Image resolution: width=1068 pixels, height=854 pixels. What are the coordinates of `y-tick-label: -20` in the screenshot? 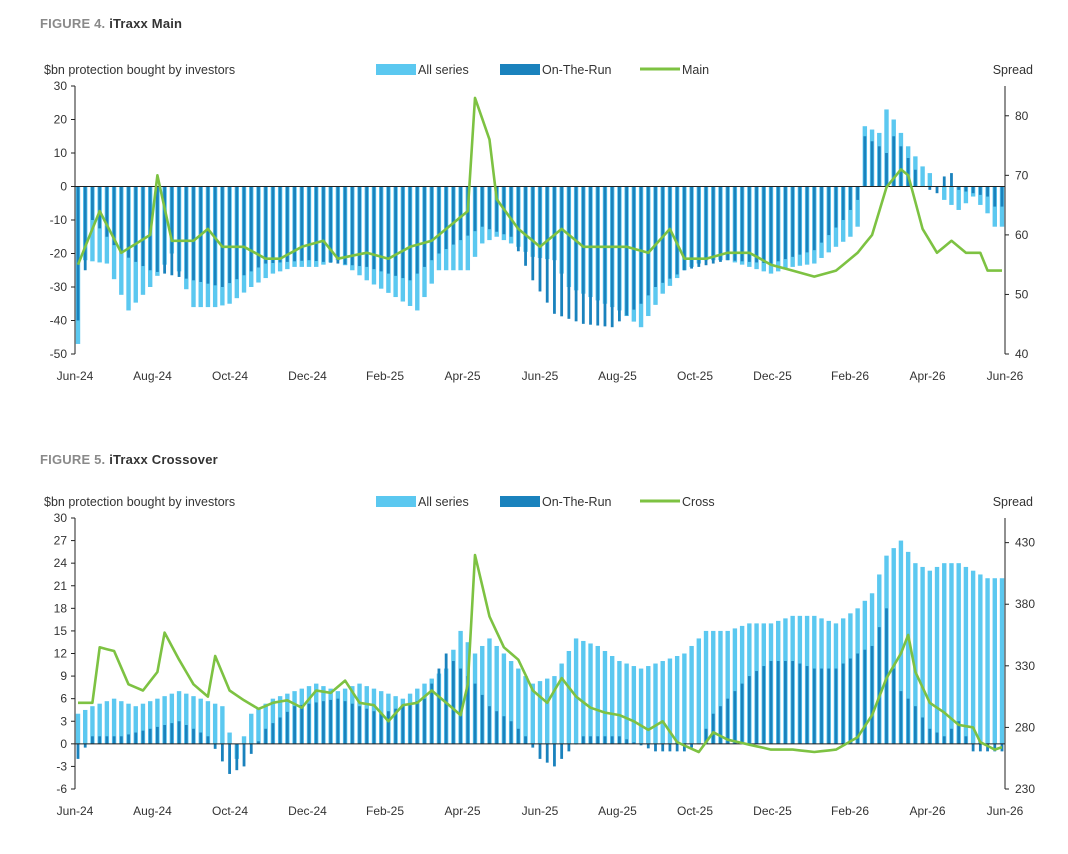 It's located at (59, 254).